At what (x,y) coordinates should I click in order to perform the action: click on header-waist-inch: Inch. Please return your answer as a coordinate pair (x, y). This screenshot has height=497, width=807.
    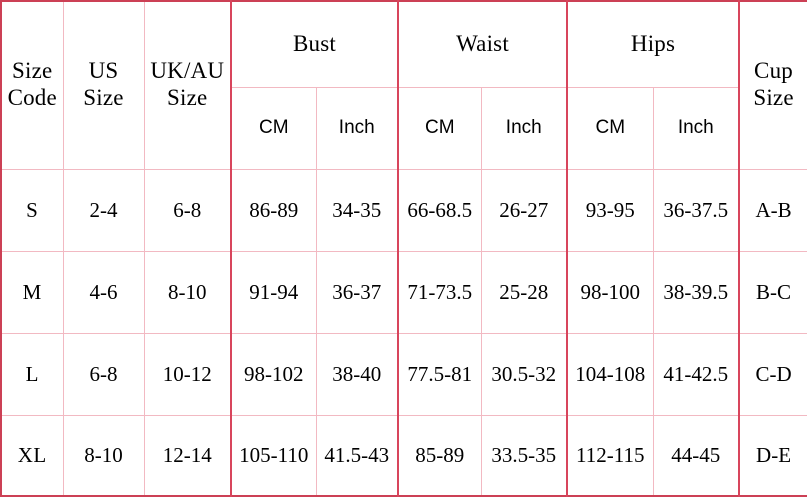
    Looking at the image, I should click on (524, 128).